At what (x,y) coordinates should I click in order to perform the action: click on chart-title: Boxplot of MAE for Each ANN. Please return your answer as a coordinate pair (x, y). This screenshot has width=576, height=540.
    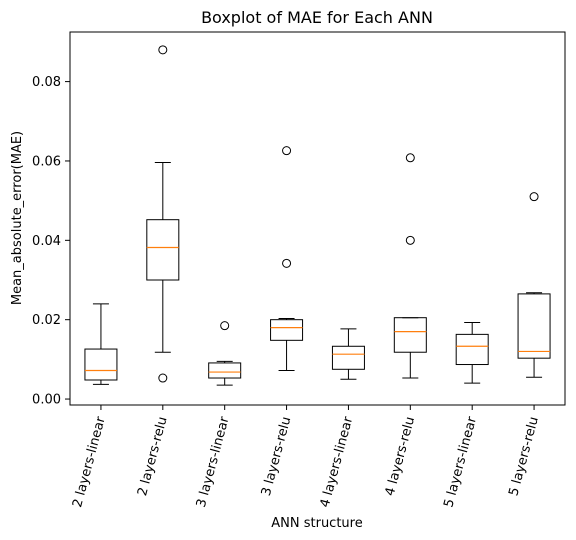
    Looking at the image, I should click on (317, 17).